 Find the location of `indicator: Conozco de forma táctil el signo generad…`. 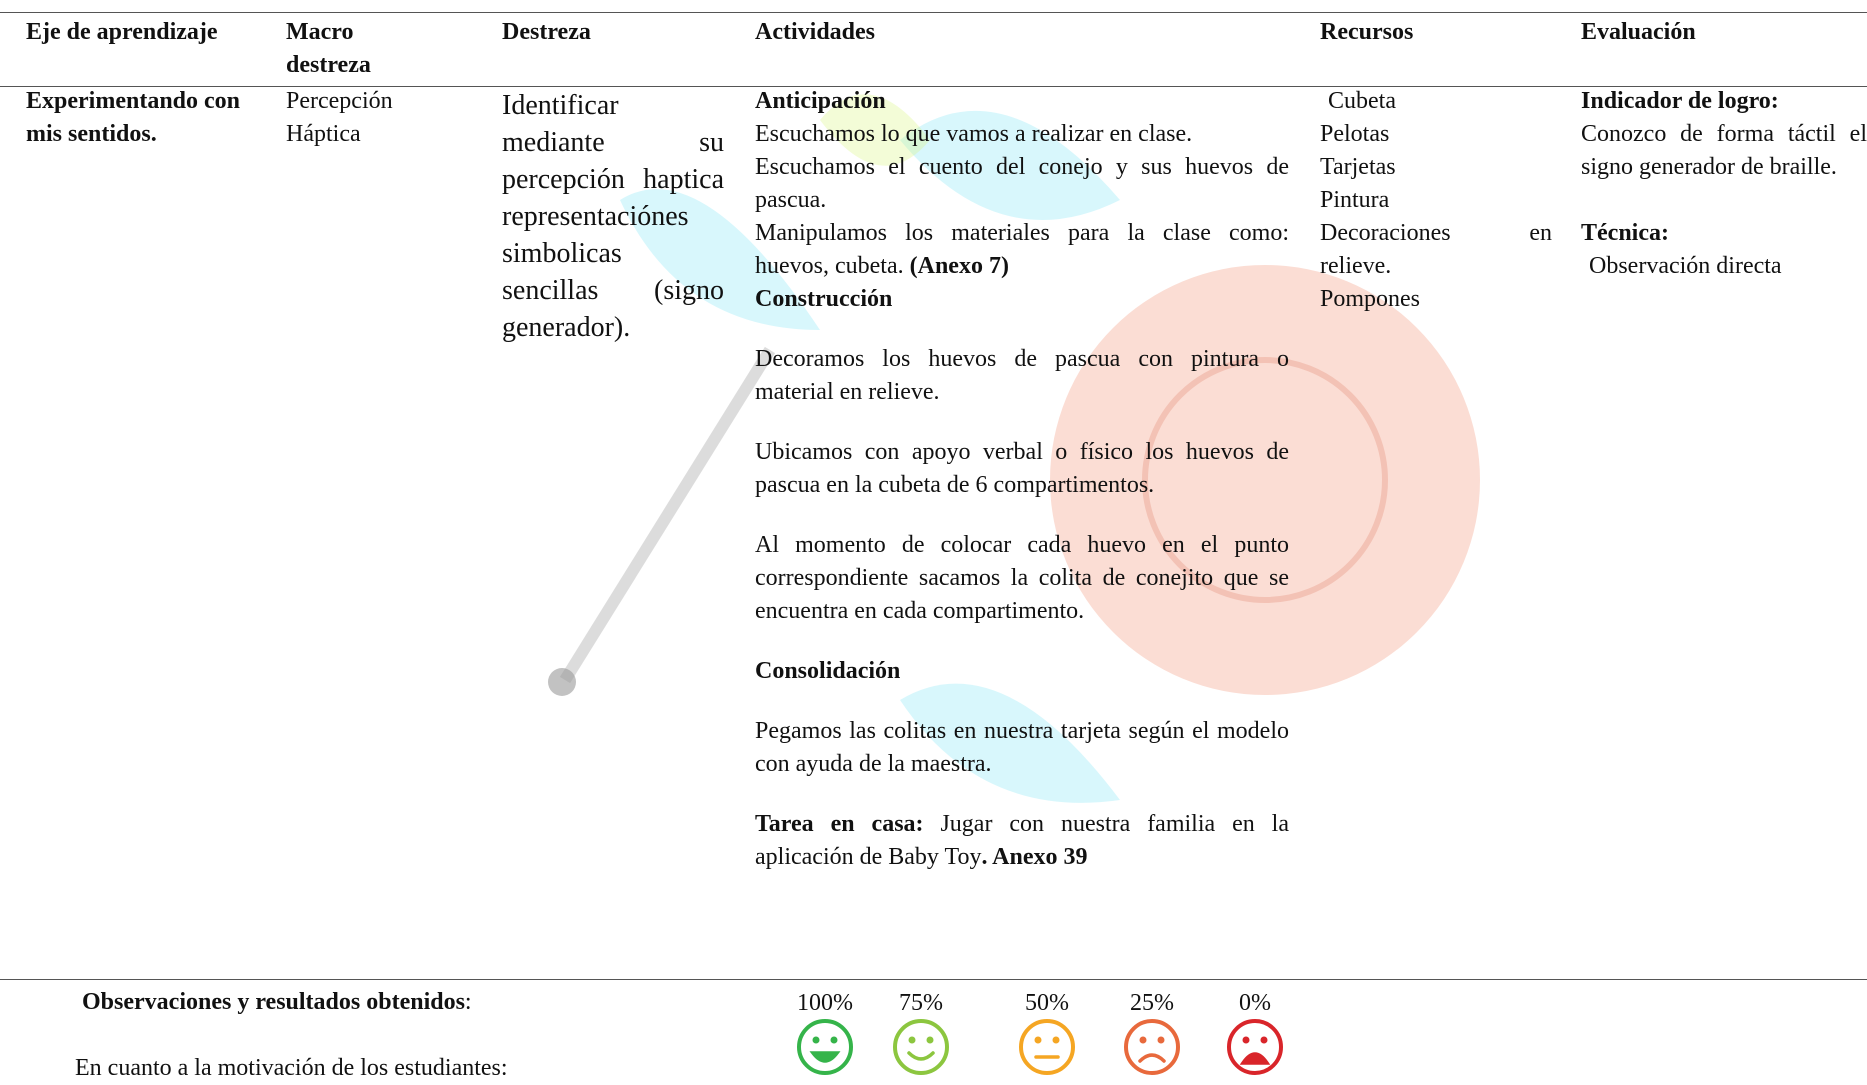

indicator: Conozco de forma táctil el signo generad… is located at coordinates (1724, 150).